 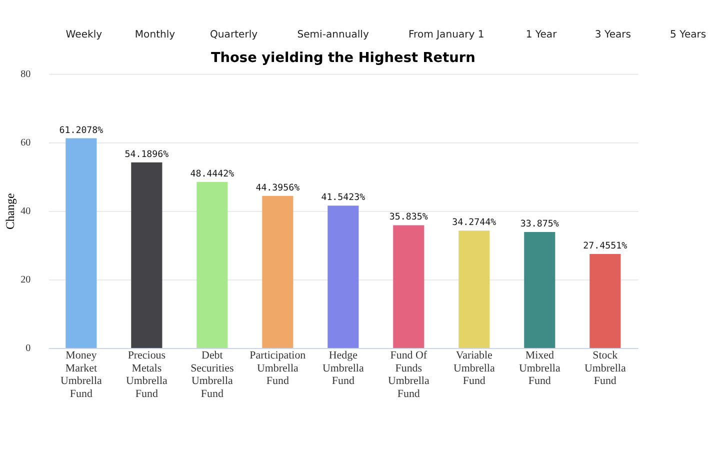 I want to click on text: Monthly, so click(x=155, y=34).